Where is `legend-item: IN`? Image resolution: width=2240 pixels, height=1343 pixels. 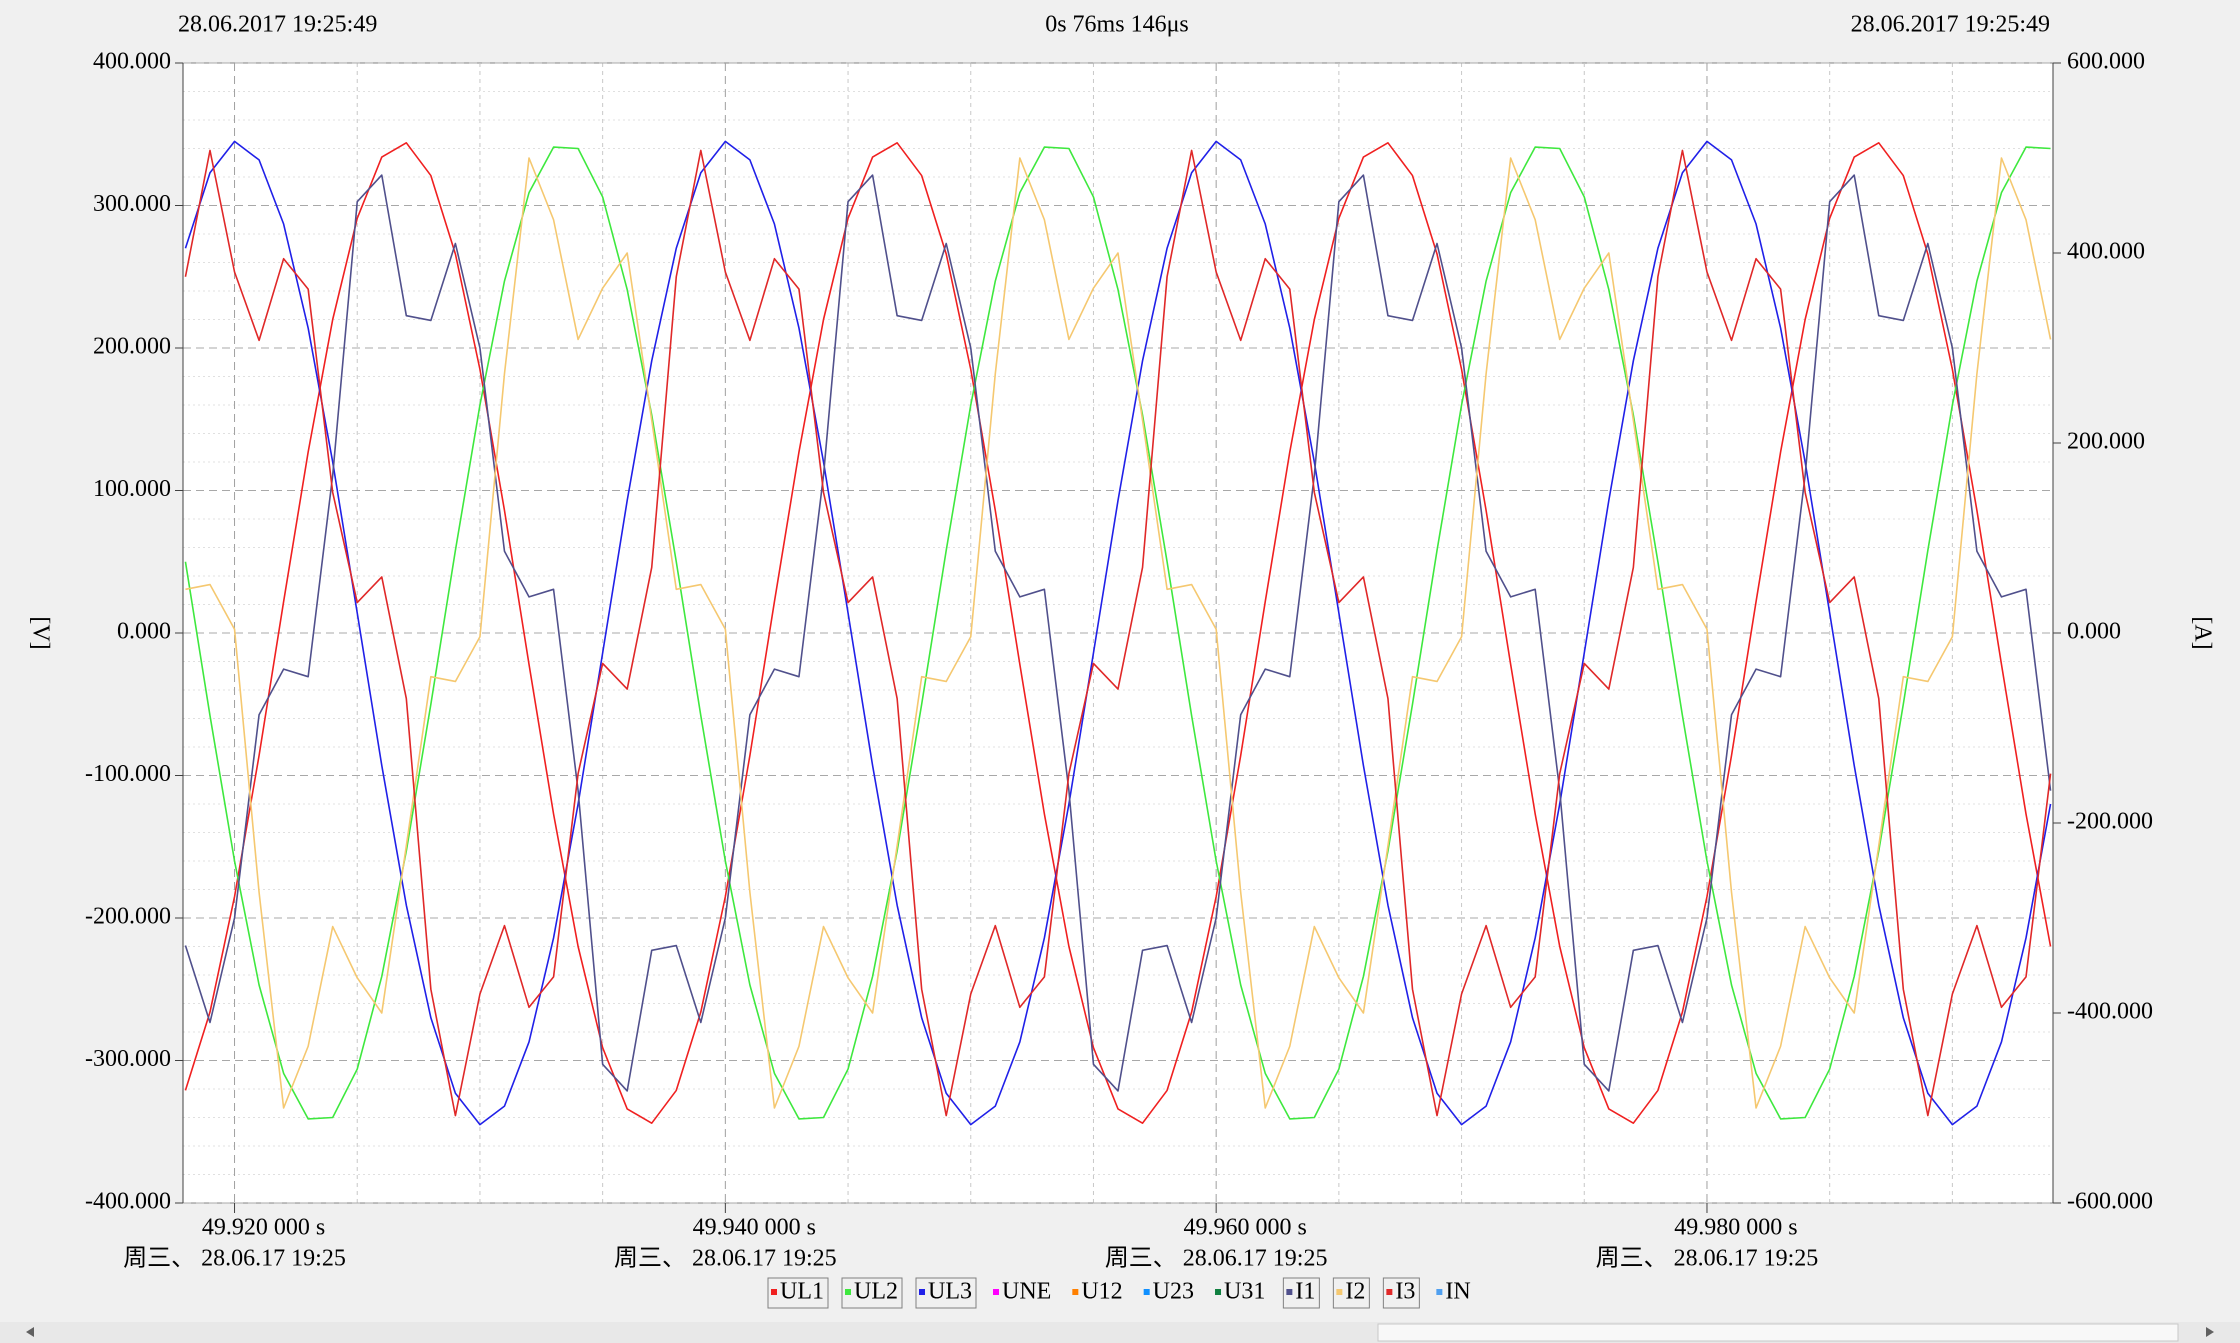
legend-item: IN is located at coordinates (1453, 1292).